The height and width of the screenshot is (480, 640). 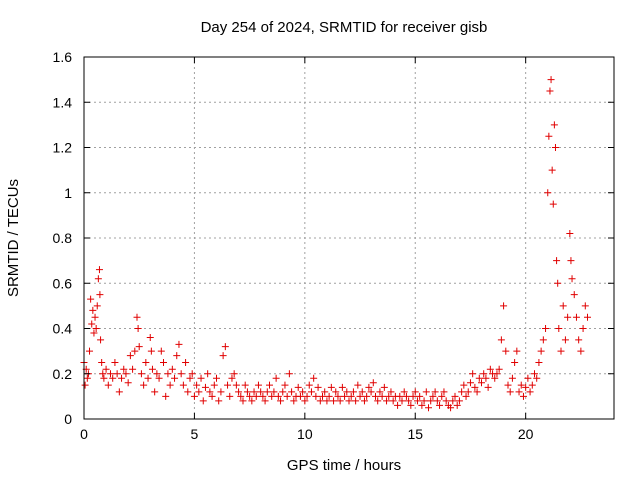 What do you see at coordinates (63, 283) in the screenshot?
I see `y-tick-label: 0.6` at bounding box center [63, 283].